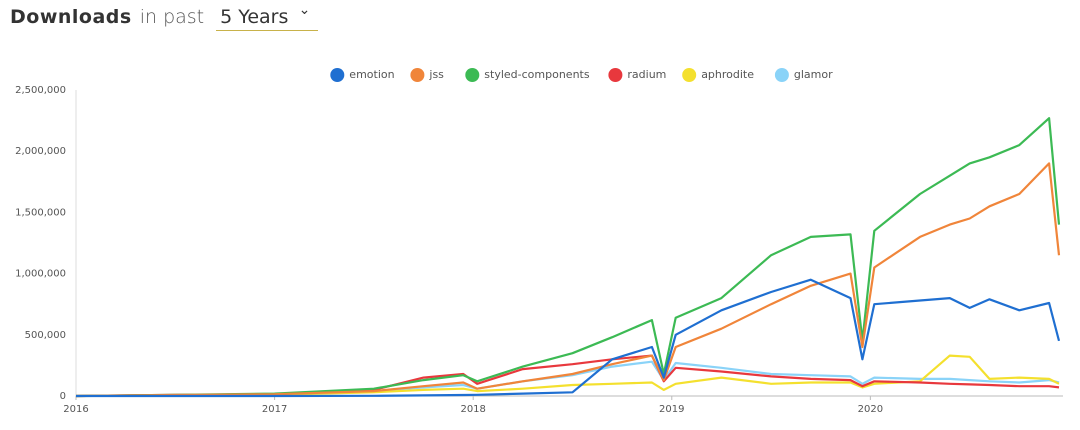 Image resolution: width=1080 pixels, height=430 pixels. What do you see at coordinates (172, 17) in the screenshot?
I see `title-prefix: in past` at bounding box center [172, 17].